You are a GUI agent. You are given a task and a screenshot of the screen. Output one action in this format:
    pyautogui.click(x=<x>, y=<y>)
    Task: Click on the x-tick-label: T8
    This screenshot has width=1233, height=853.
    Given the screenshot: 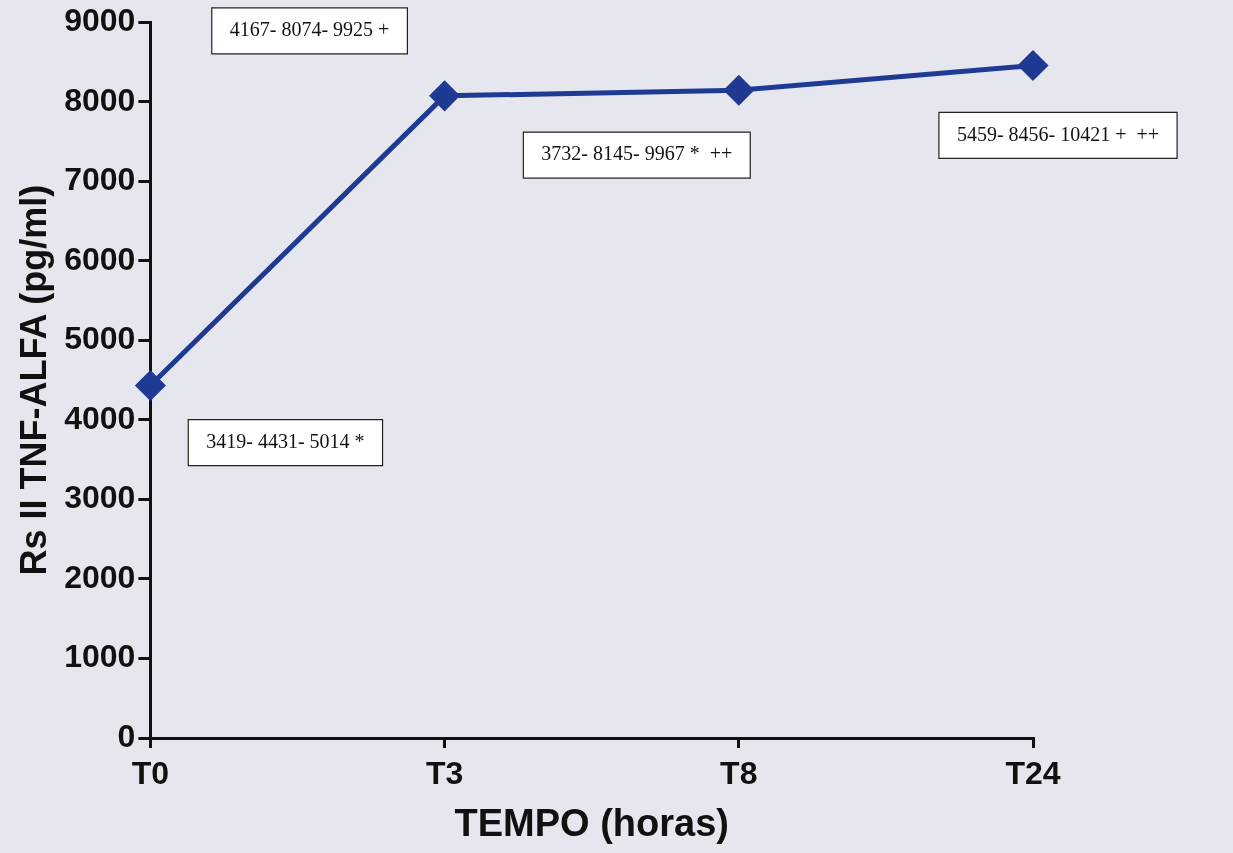 What is the action you would take?
    pyautogui.click(x=739, y=773)
    